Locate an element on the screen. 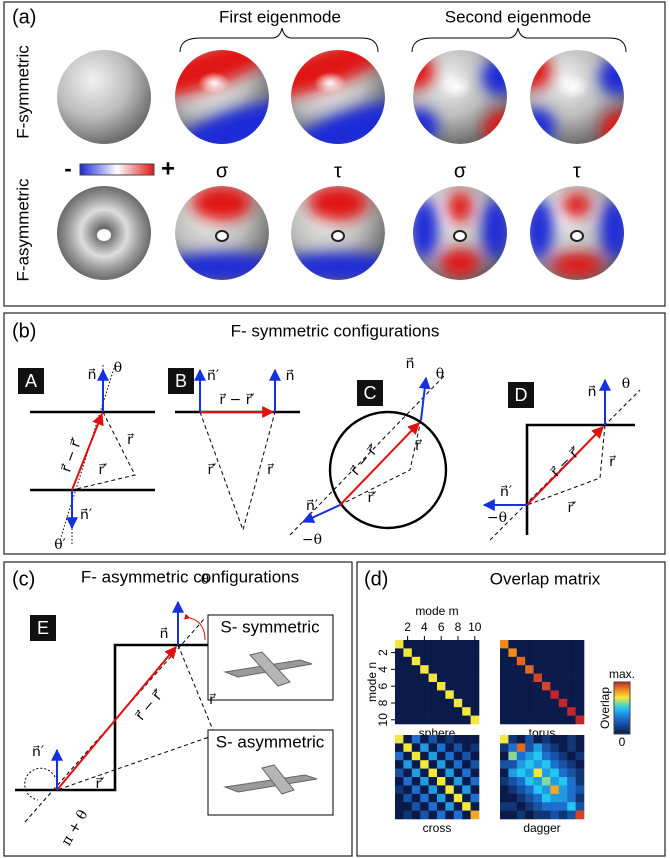 This screenshot has width=670, height=858. row-label: F-asymmetric is located at coordinates (22, 229).